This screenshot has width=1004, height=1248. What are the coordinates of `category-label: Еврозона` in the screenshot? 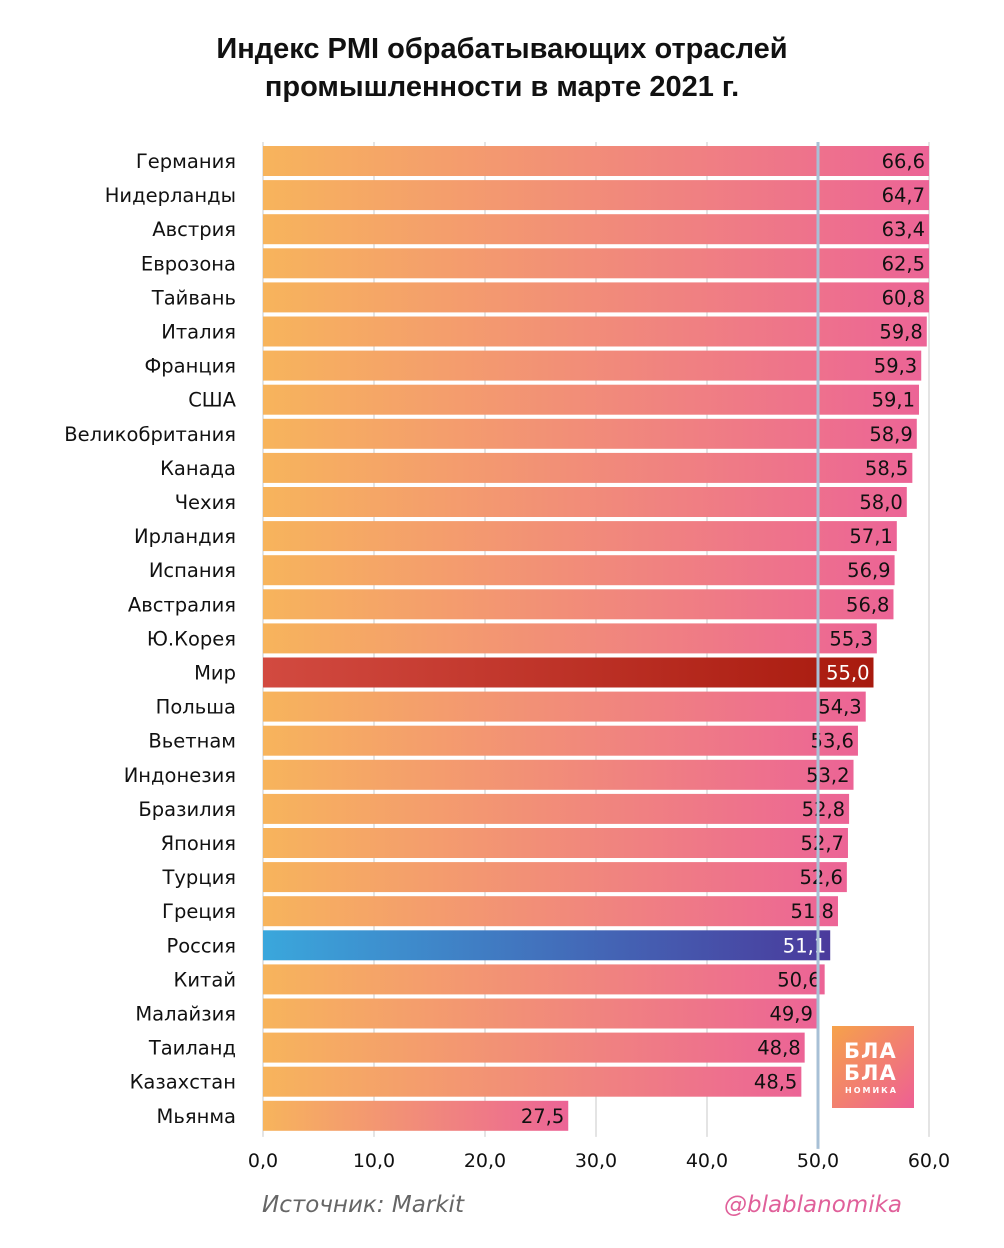 It's located at (188, 263).